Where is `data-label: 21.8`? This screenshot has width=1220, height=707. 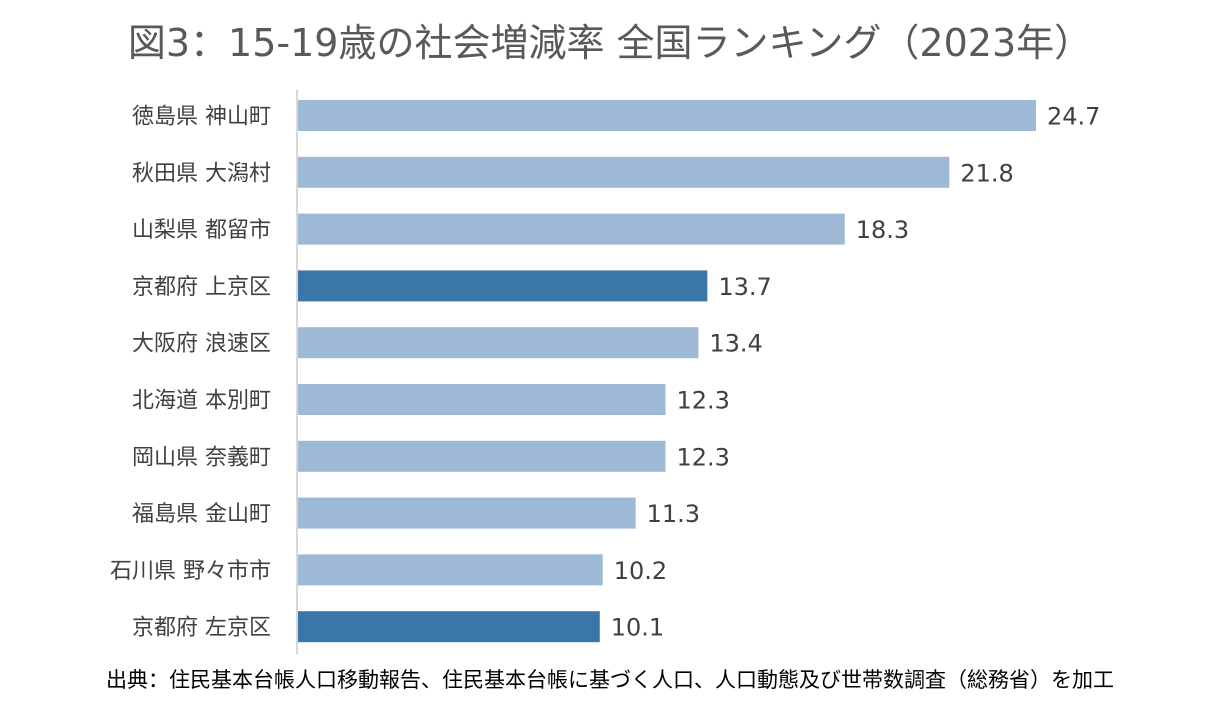
data-label: 21.8 is located at coordinates (986, 173).